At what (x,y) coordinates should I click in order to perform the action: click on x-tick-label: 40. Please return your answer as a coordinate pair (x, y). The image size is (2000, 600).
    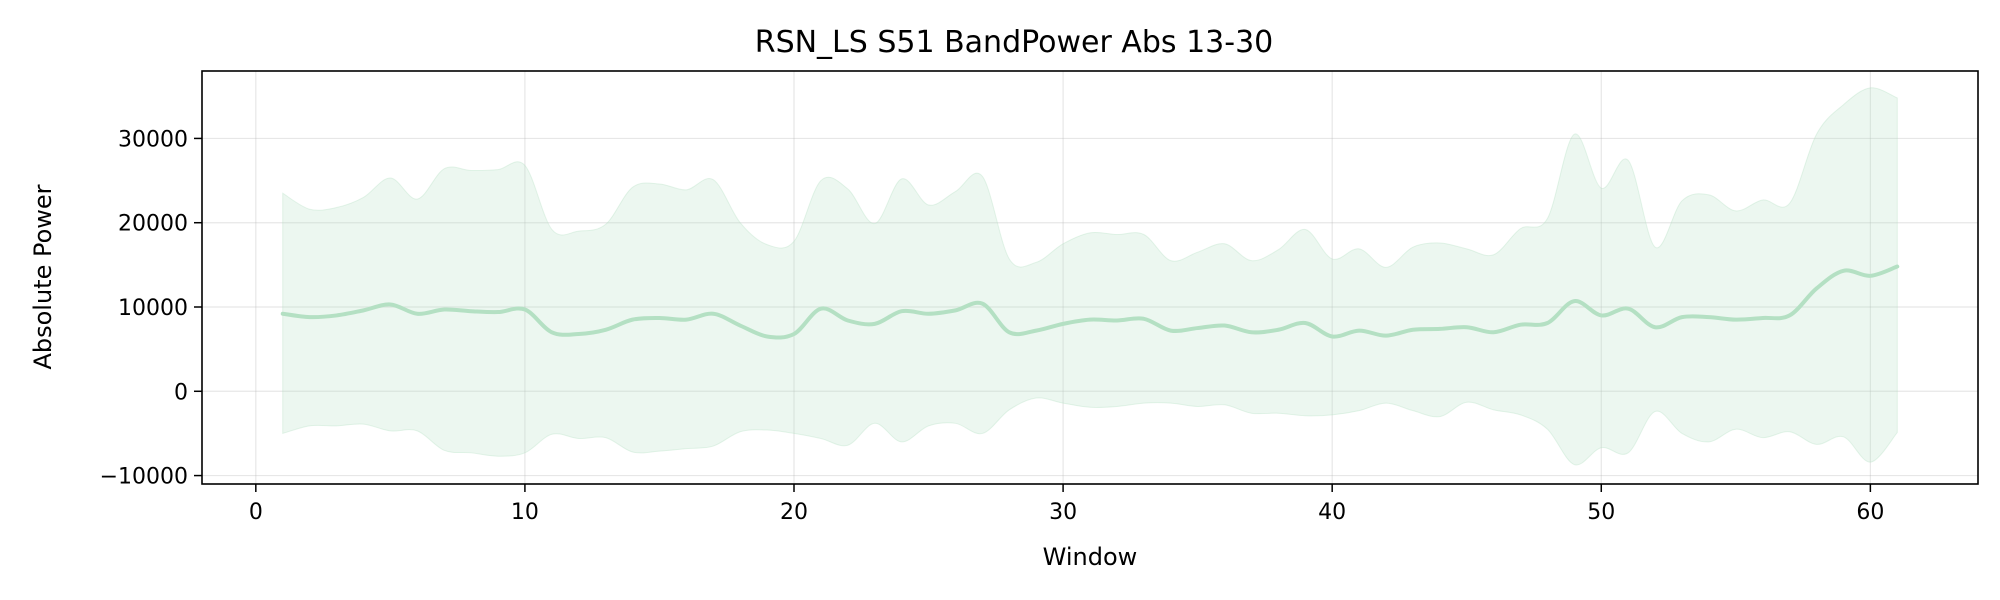
    Looking at the image, I should click on (1332, 512).